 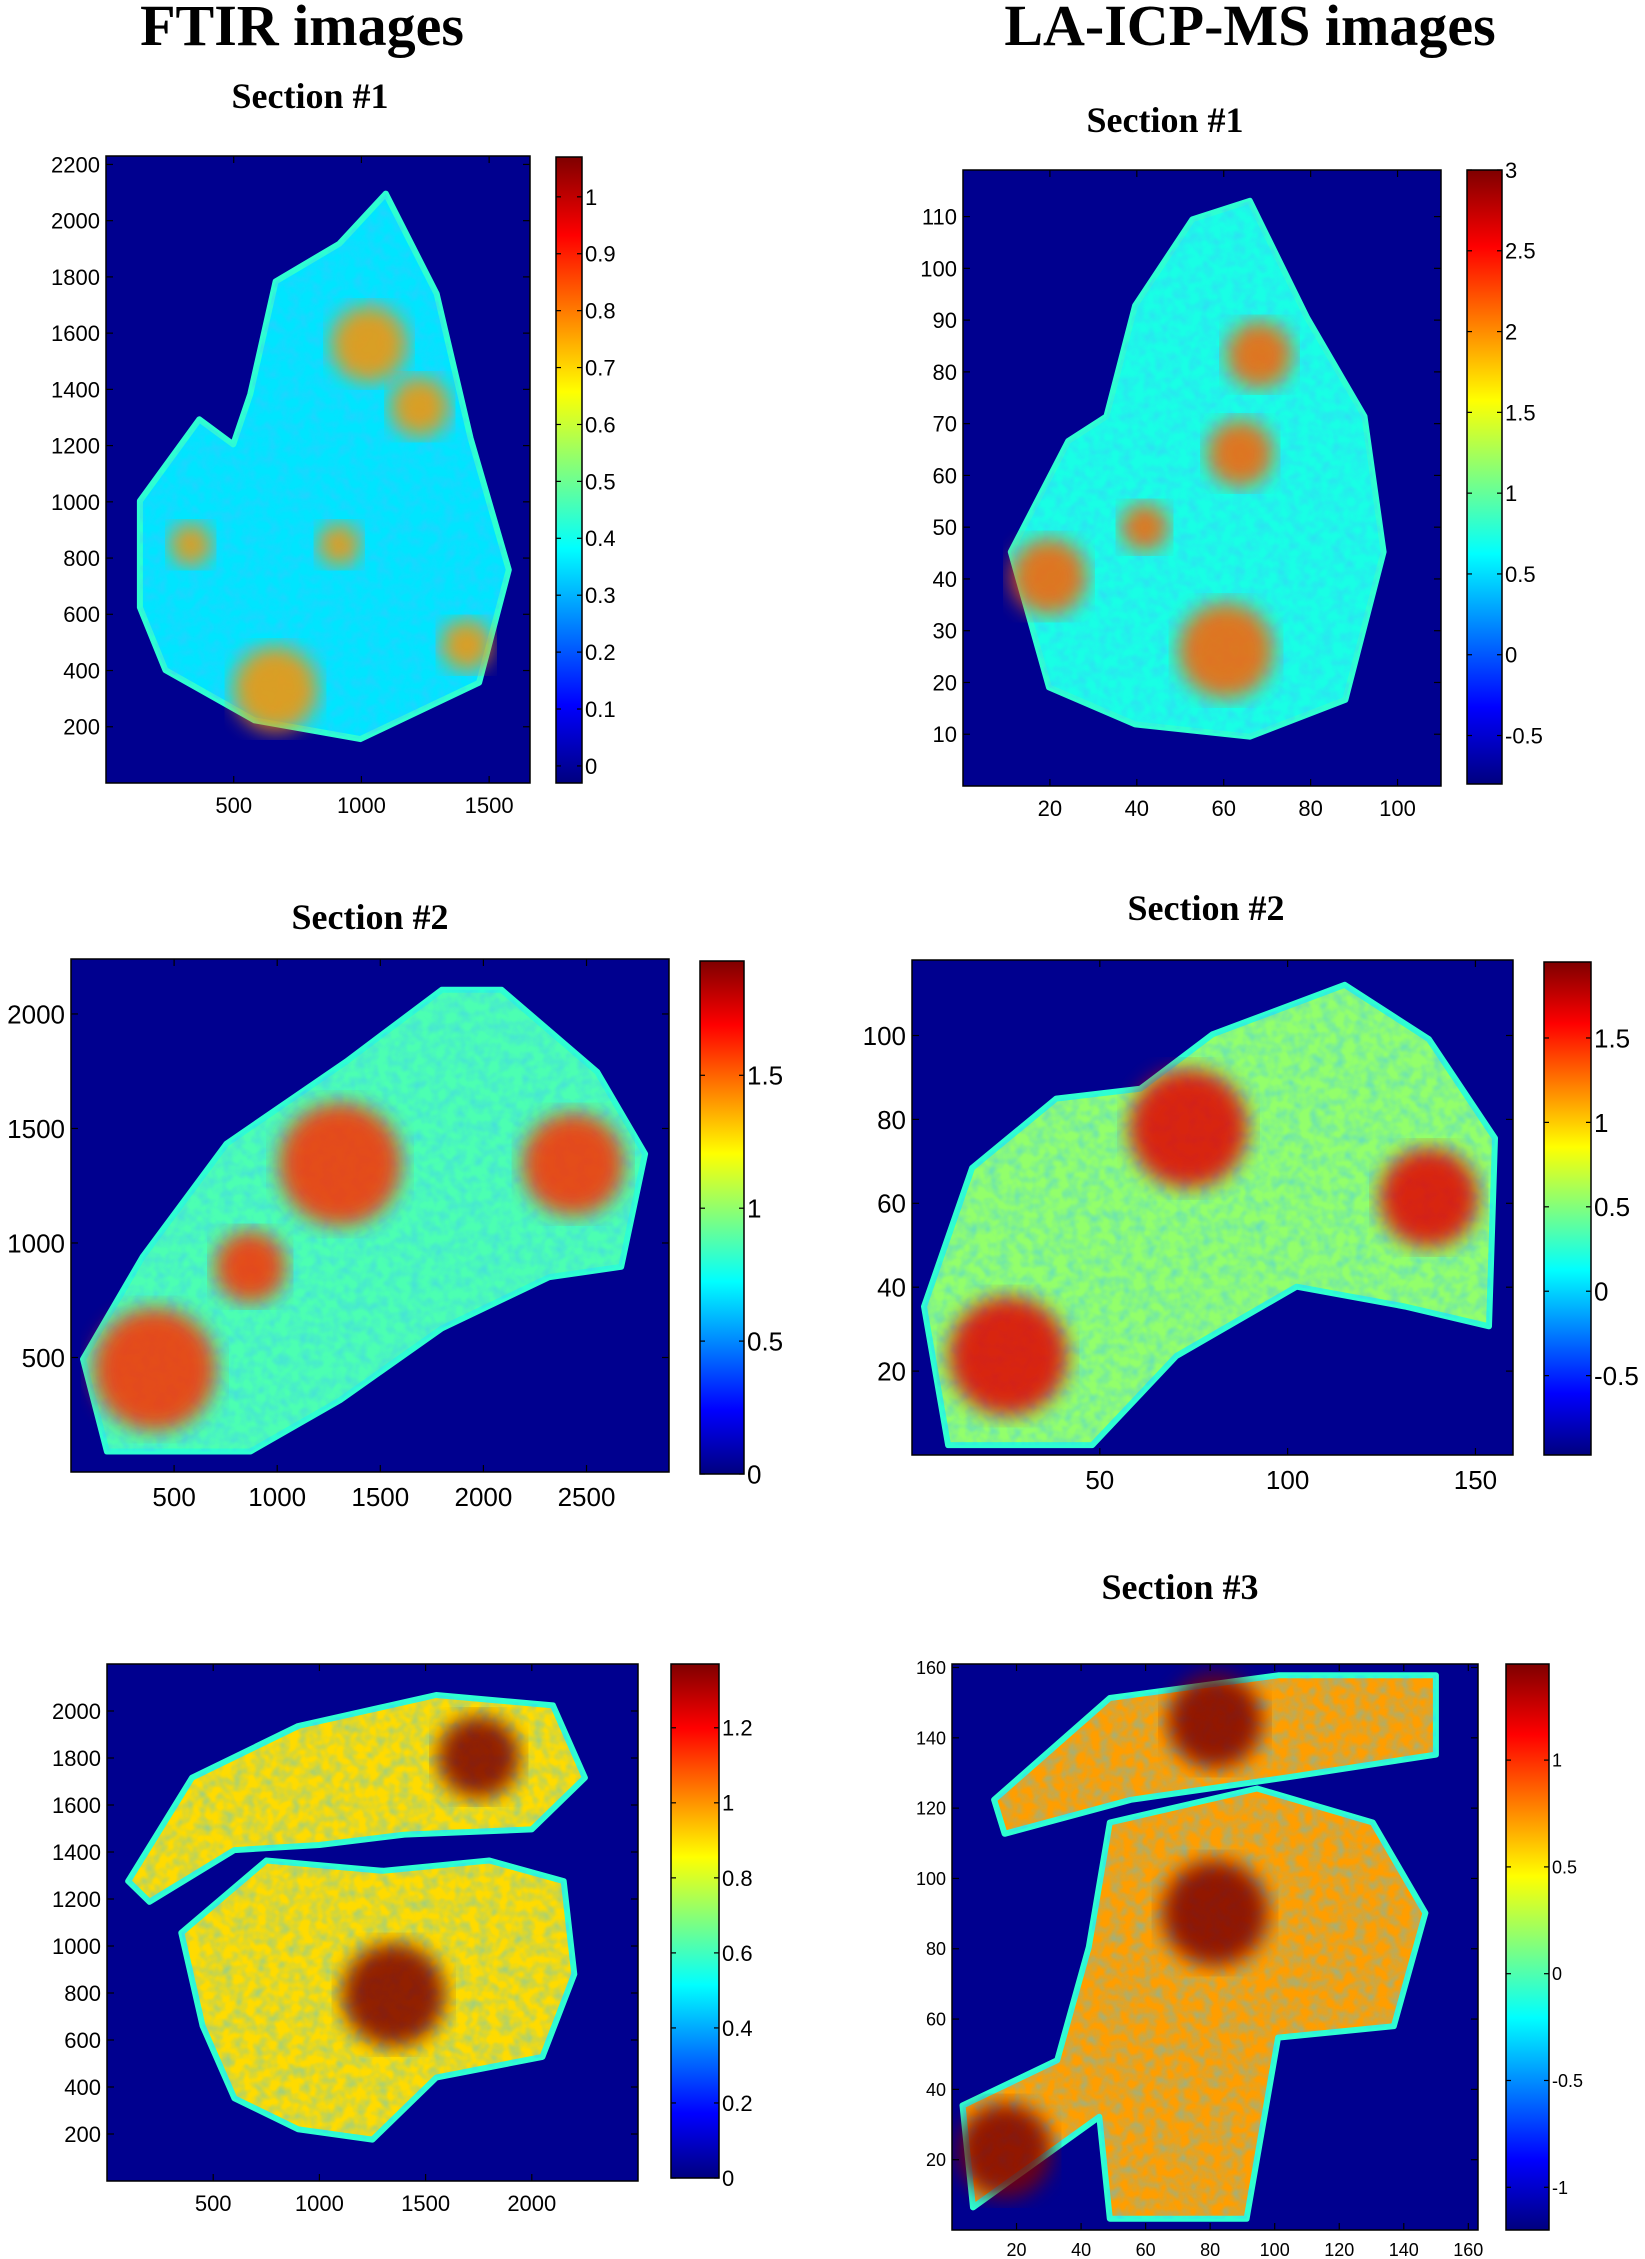 What do you see at coordinates (76, 1852) in the screenshot?
I see `ftir-section-3-y-tick-label: 1400` at bounding box center [76, 1852].